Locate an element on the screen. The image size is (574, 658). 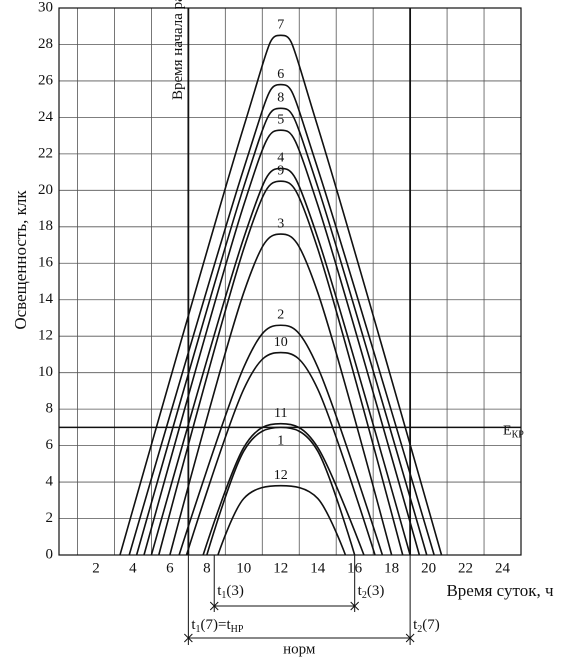
y-tick-label: 16 is located at coordinates (46, 263).